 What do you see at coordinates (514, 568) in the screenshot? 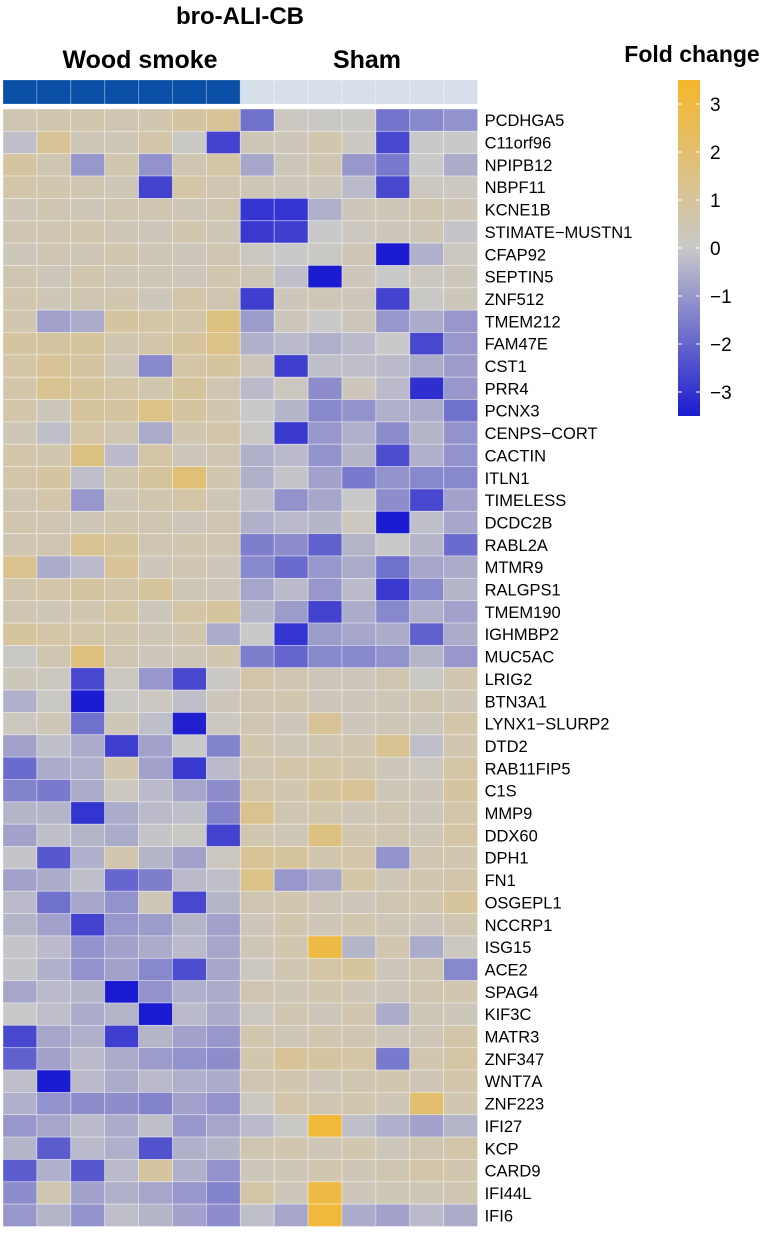
I see `row-label: MTMR9` at bounding box center [514, 568].